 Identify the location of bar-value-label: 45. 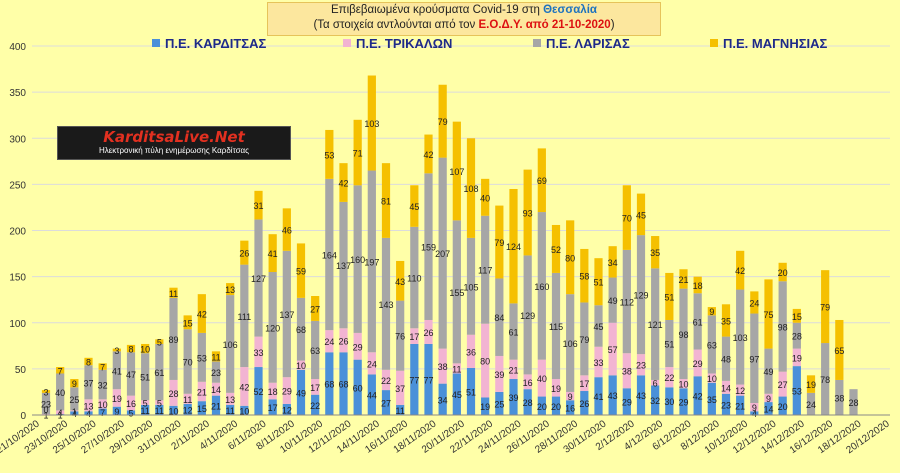
(598, 327).